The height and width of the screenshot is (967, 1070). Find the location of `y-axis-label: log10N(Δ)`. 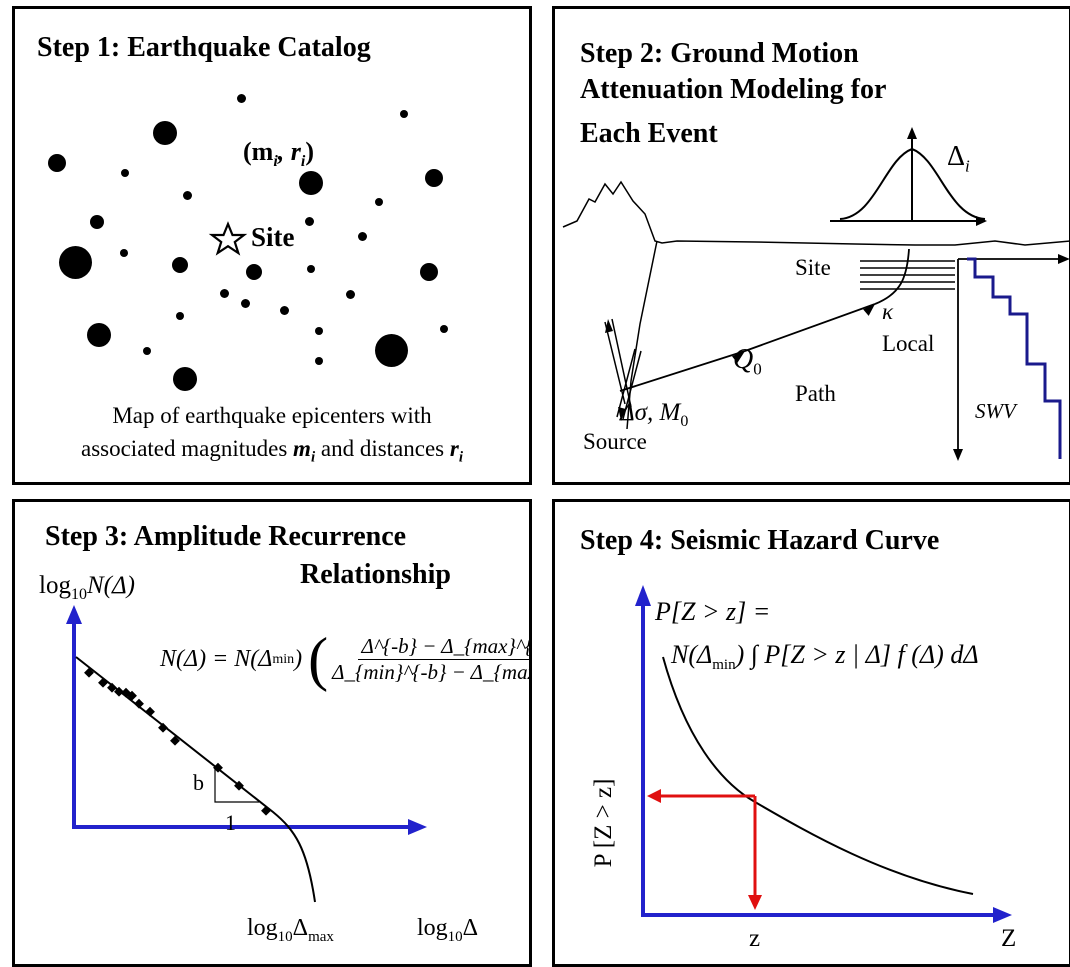

y-axis-label: log10N(Δ) is located at coordinates (87, 587).